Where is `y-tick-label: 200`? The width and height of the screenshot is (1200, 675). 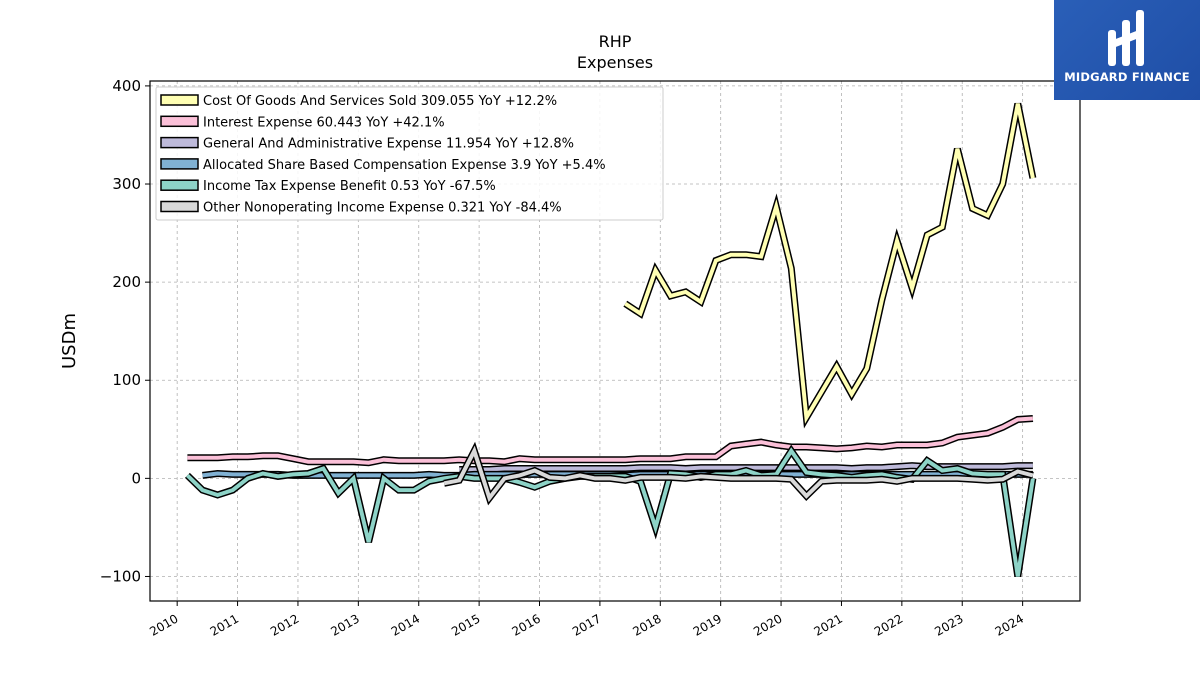
y-tick-label: 200 is located at coordinates (126, 282).